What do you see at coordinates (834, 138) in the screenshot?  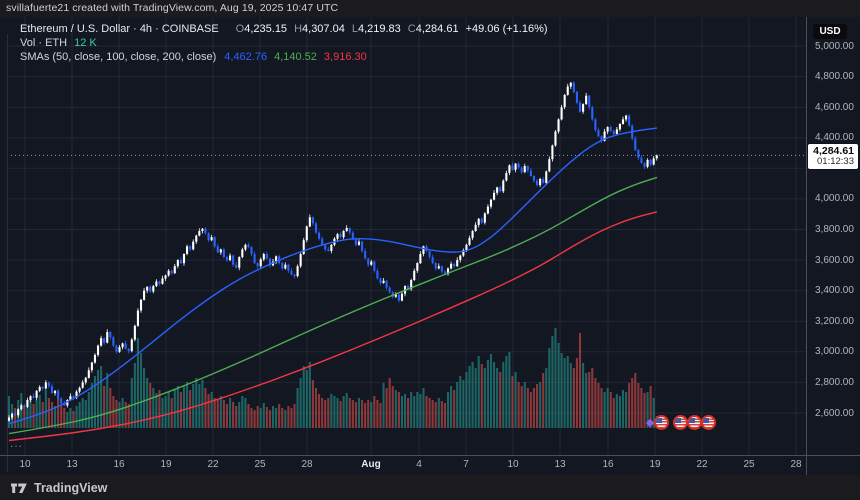 I see `price-tick-label: 4,400.00` at bounding box center [834, 138].